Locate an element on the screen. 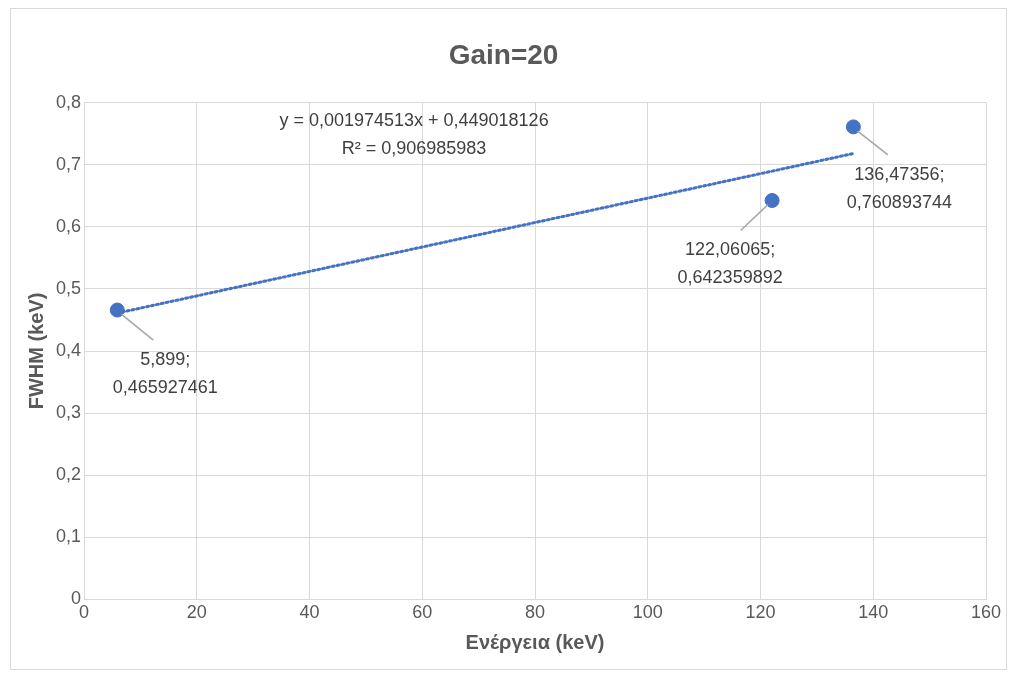  y-tick-label: 0,7 is located at coordinates (68, 163).